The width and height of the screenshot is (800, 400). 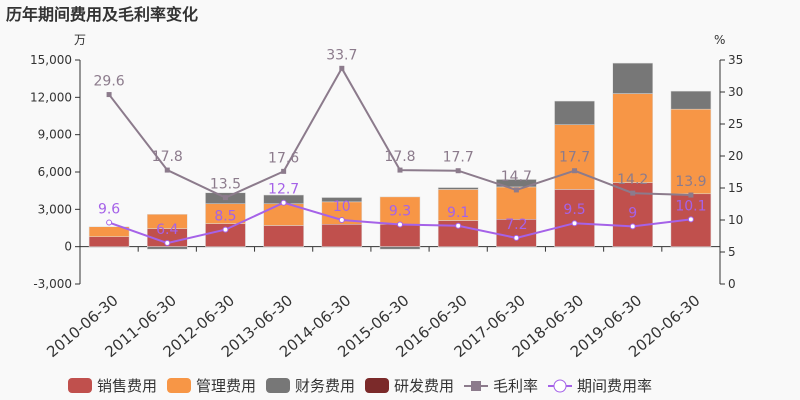 What do you see at coordinates (109, 210) in the screenshot?
I see `data-label: 9.6` at bounding box center [109, 210].